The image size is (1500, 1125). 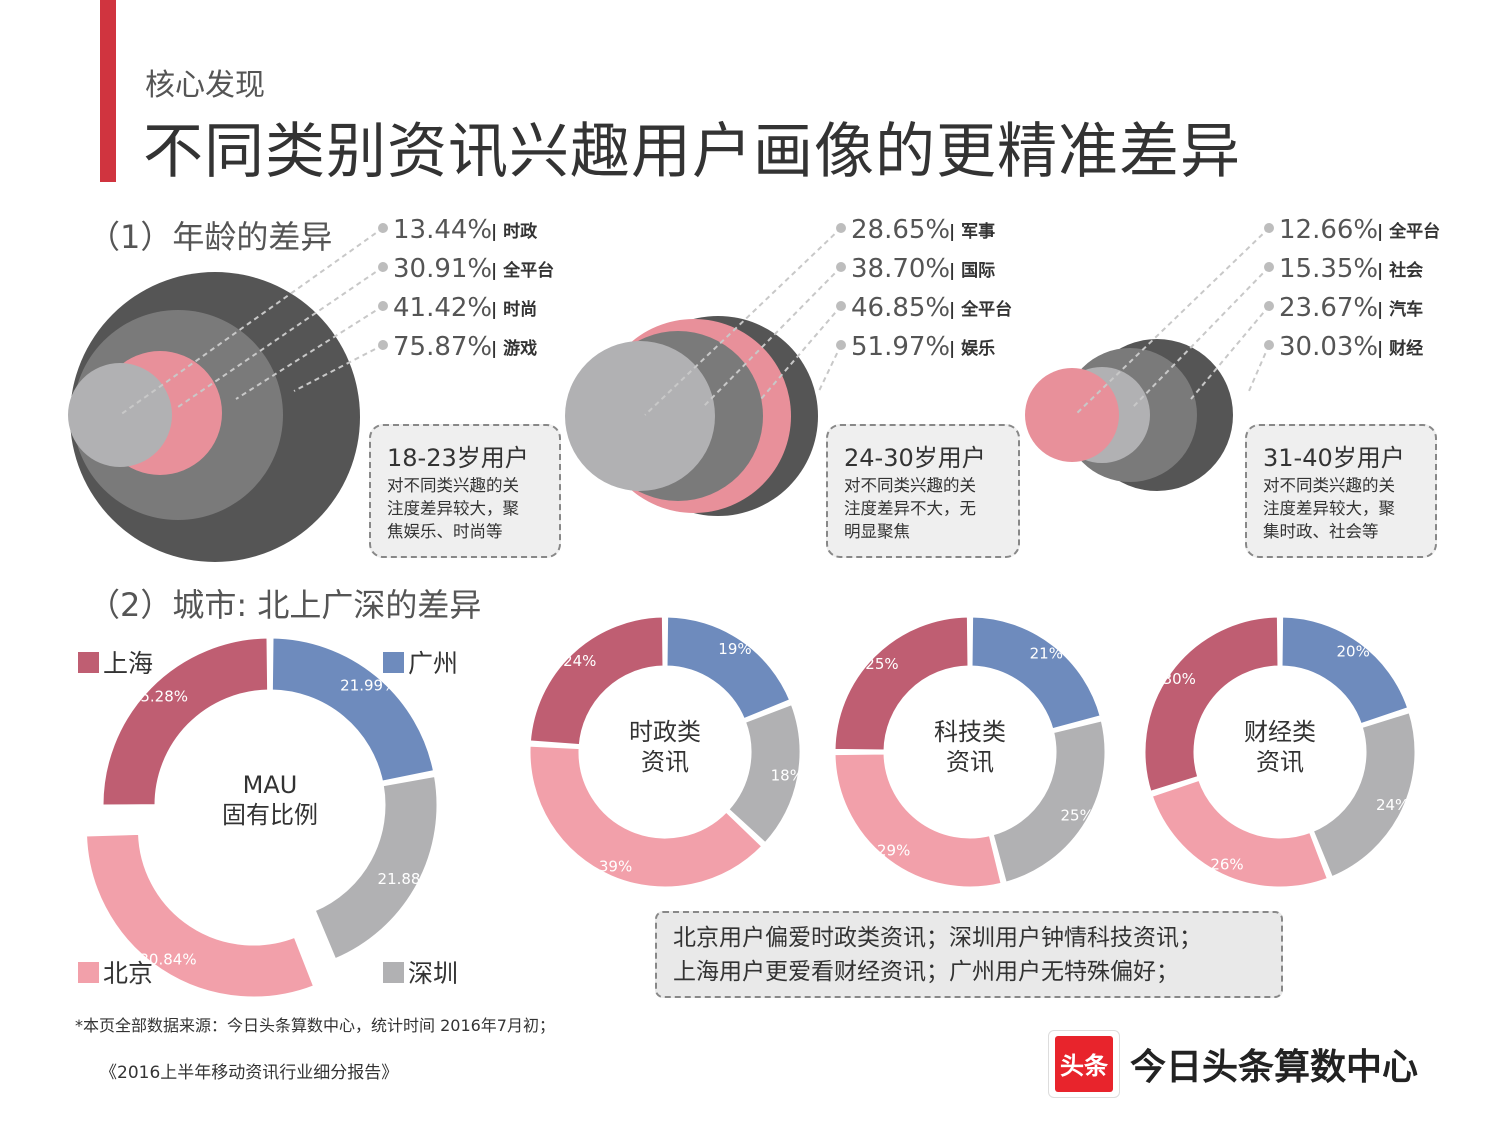 What do you see at coordinates (442, 308) in the screenshot?
I see `value-label: 41.42%` at bounding box center [442, 308].